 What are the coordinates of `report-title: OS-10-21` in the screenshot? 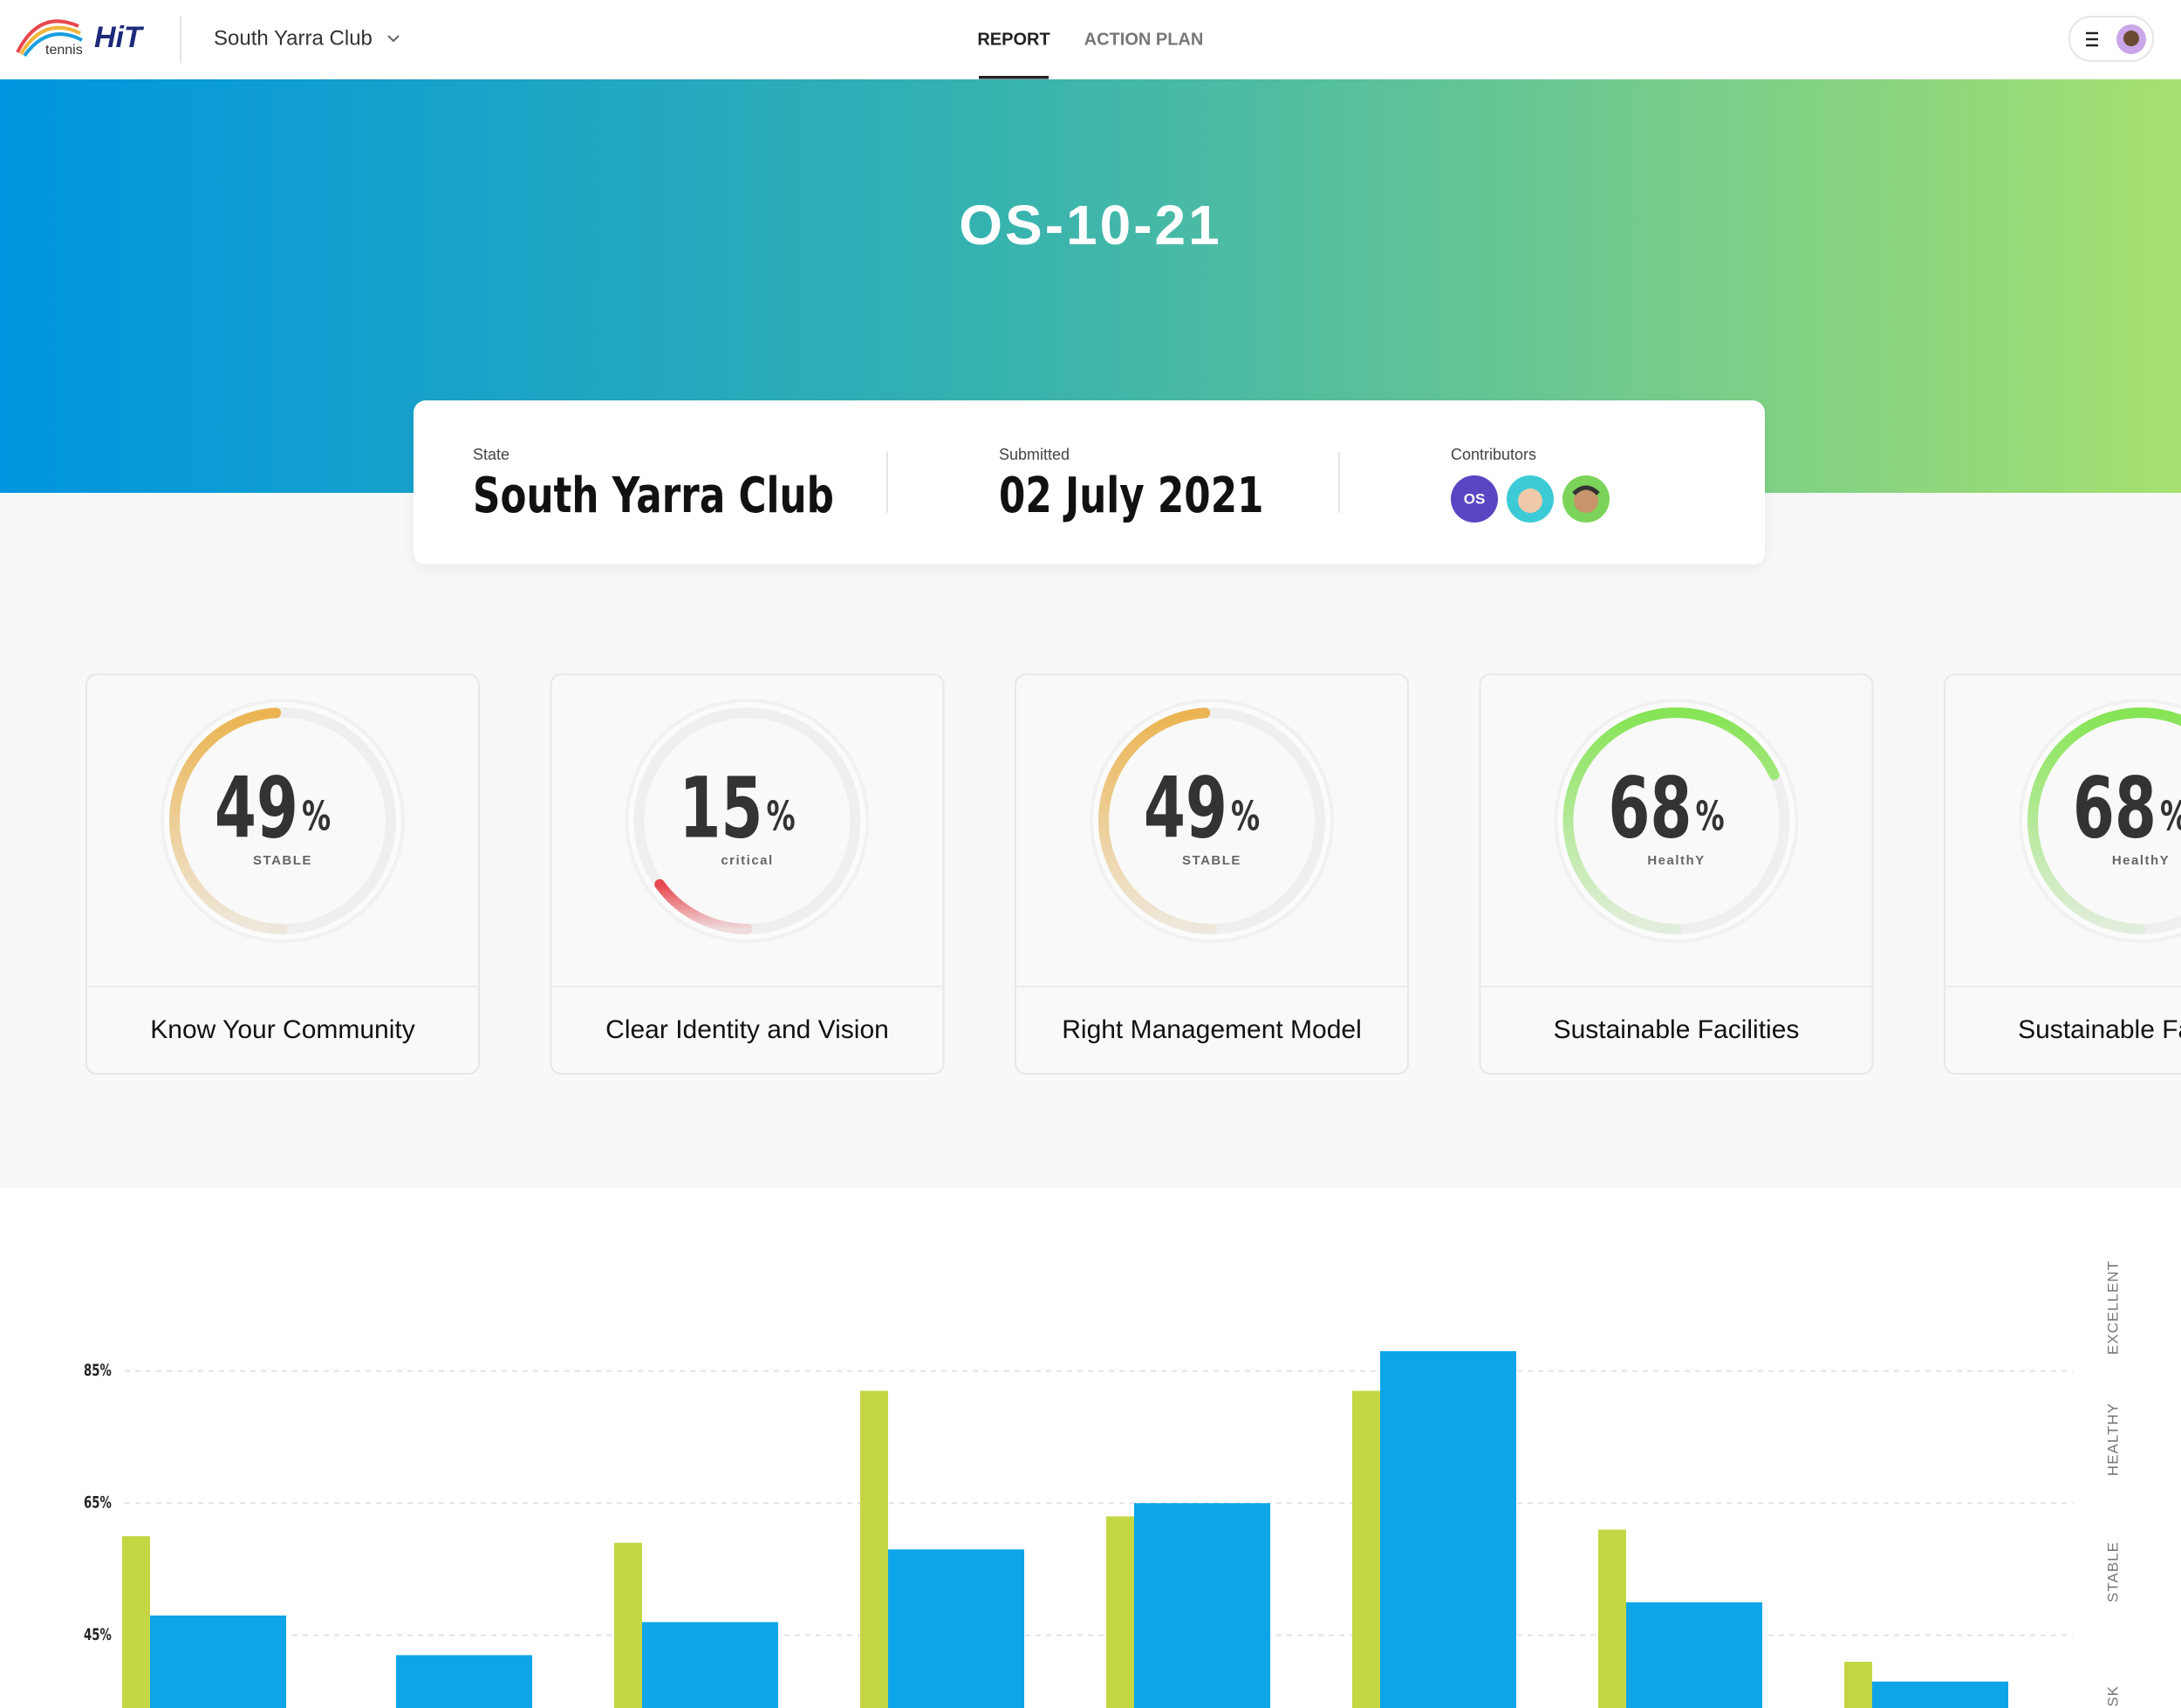 It's located at (1090, 225).